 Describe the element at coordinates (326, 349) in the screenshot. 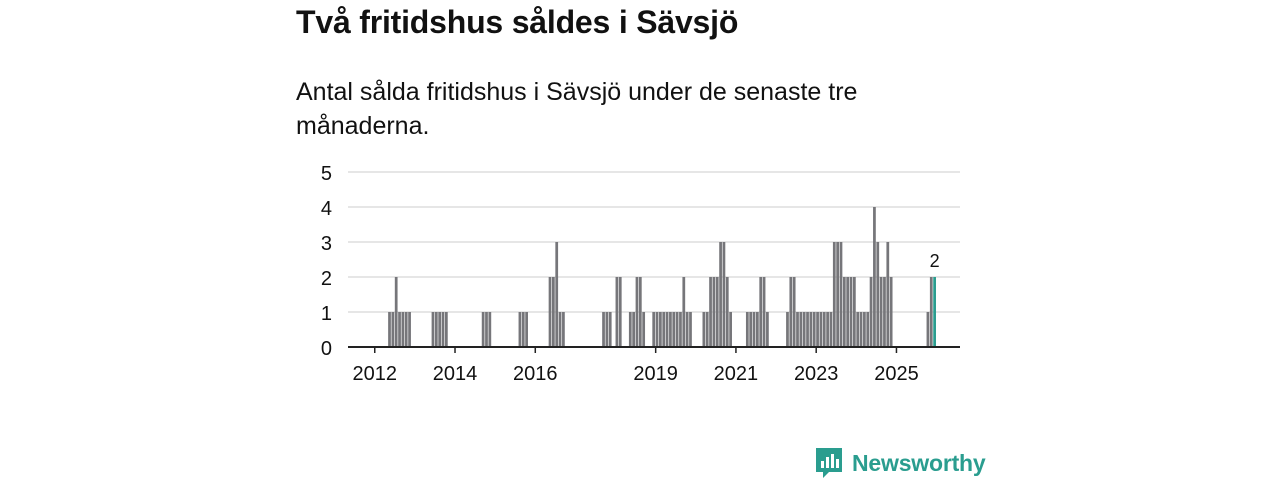

I see `y-tick-label-0: 0` at that location.